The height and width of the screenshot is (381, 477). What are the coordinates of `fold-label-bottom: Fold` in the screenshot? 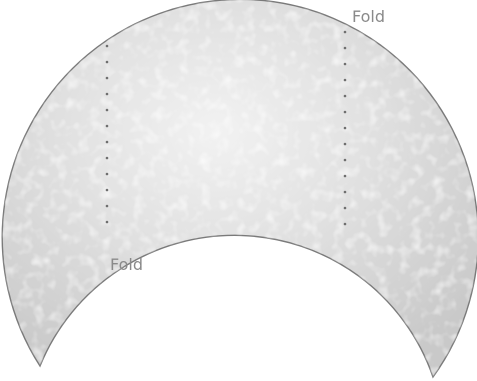 It's located at (127, 264).